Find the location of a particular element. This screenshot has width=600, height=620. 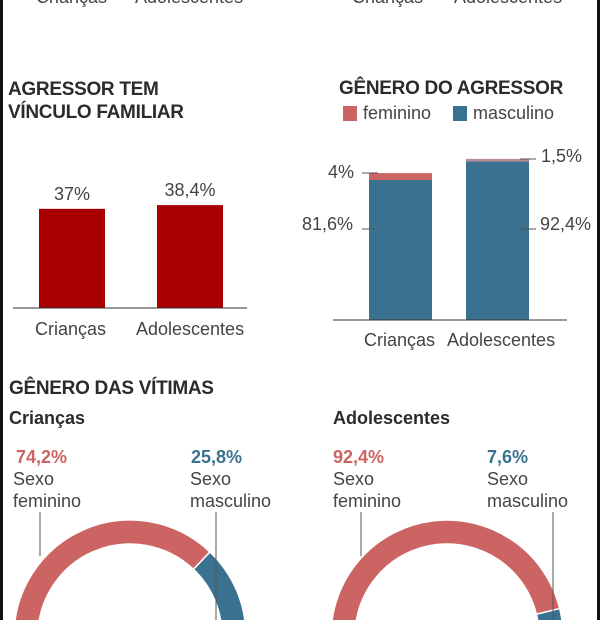

pct-masculino-criancas: 25,8% is located at coordinates (217, 457).